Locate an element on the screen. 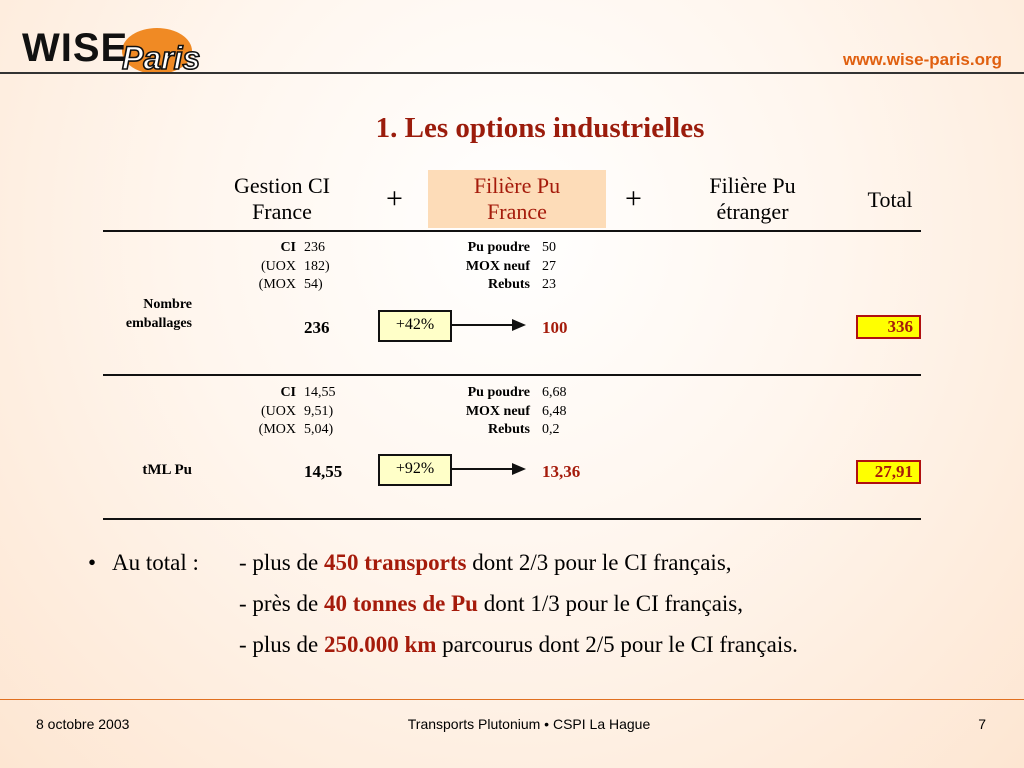 Image resolution: width=1024 pixels, height=768 pixels. ci-total-value: 236 is located at coordinates (317, 327).